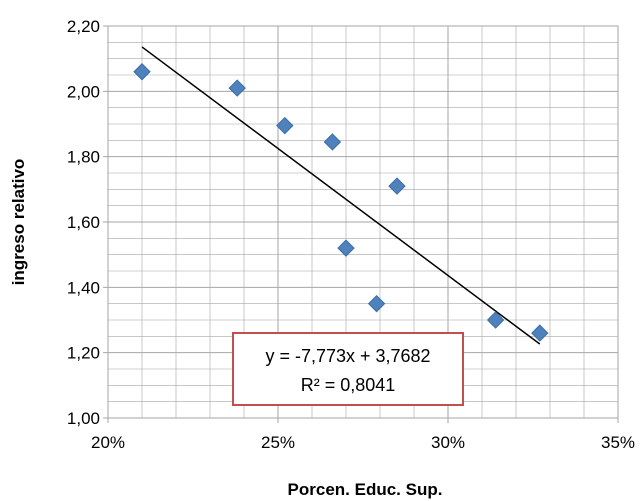 The image size is (643, 501). Describe the element at coordinates (363, 435) in the screenshot. I see `x-axis-ticks: 20% 25% 30% 35%` at that location.